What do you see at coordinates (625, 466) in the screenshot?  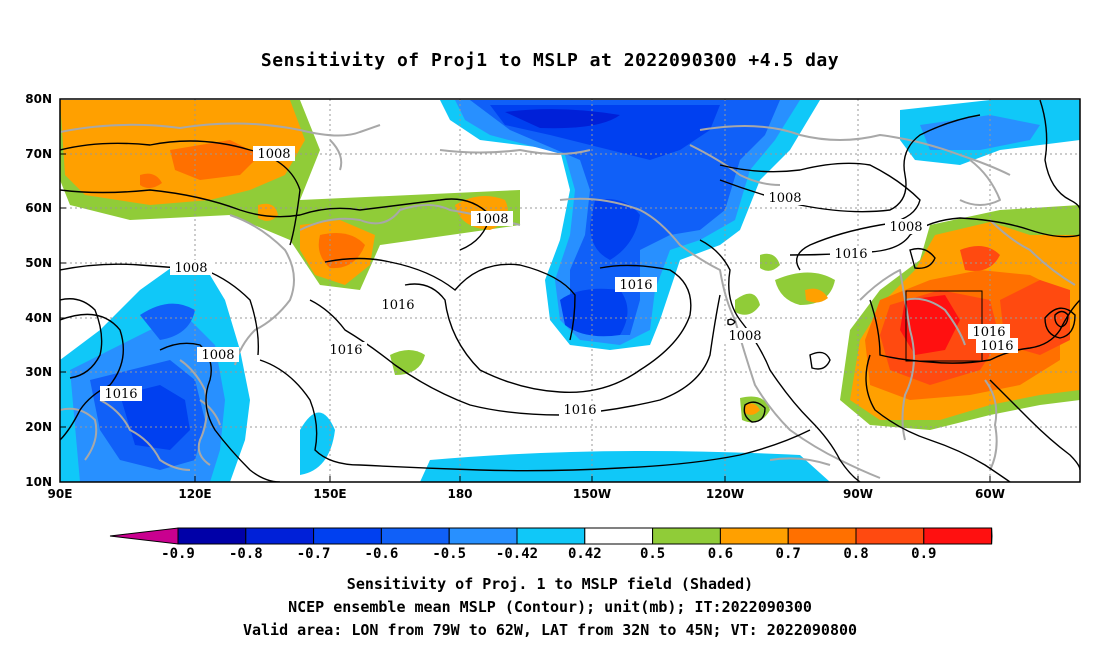 I see `shade-cyan-bottom` at bounding box center [625, 466].